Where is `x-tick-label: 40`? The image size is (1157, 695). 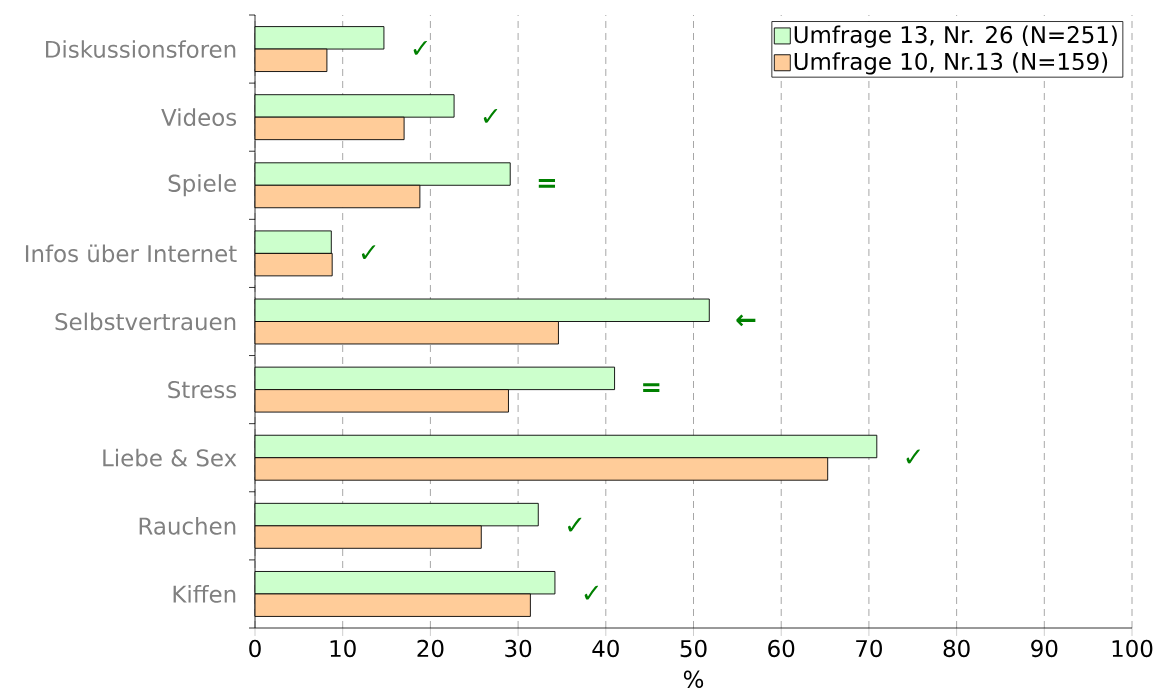 x-tick-label: 40 is located at coordinates (605, 648).